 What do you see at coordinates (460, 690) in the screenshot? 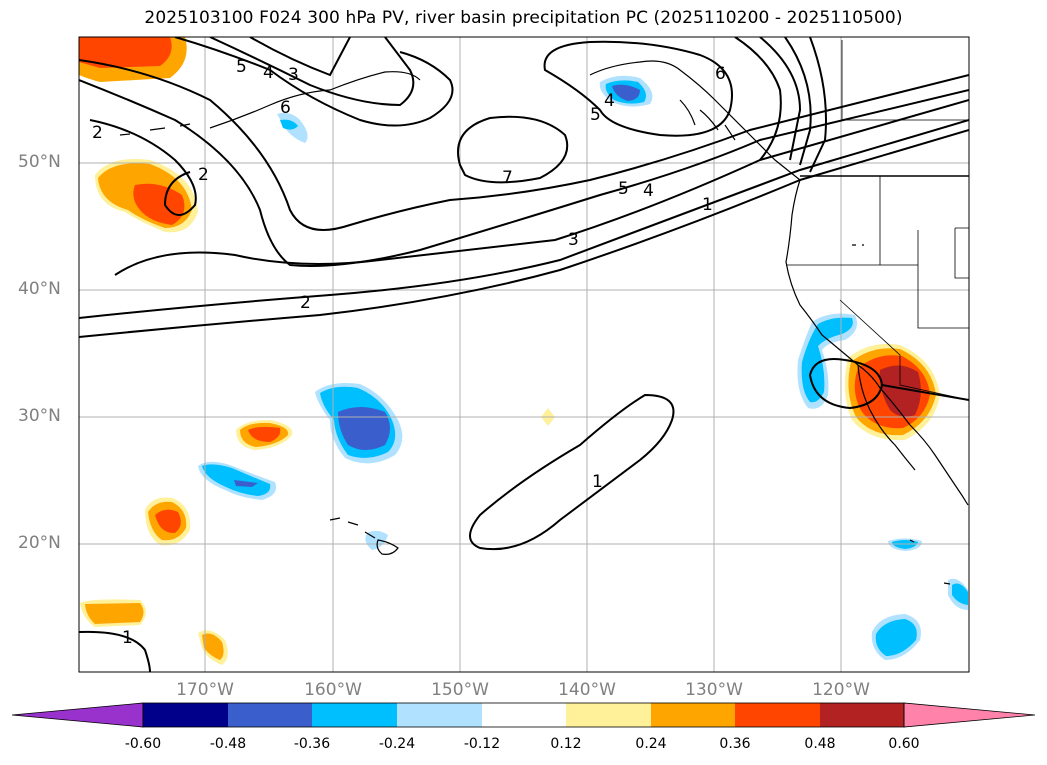
I see `lon-label: 150°W` at bounding box center [460, 690].